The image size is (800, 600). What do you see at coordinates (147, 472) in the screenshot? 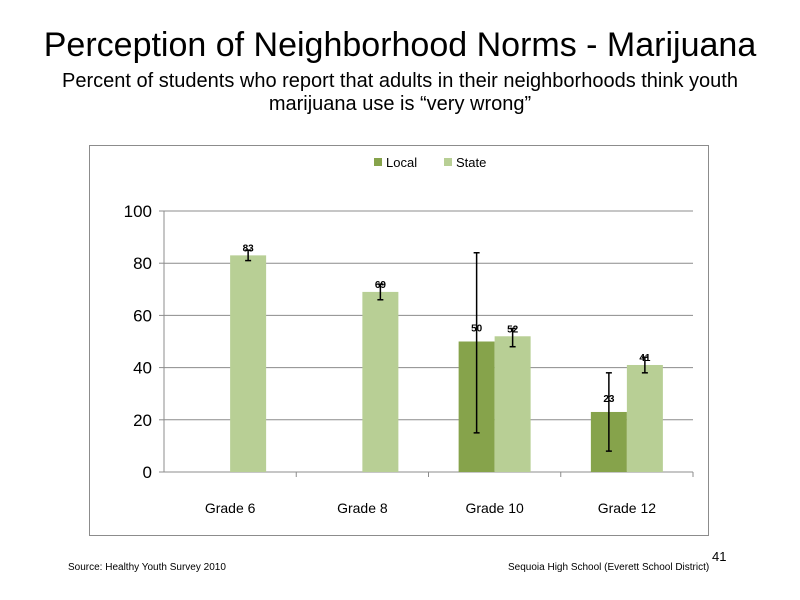
I see `y-tick-label: 0` at bounding box center [147, 472].